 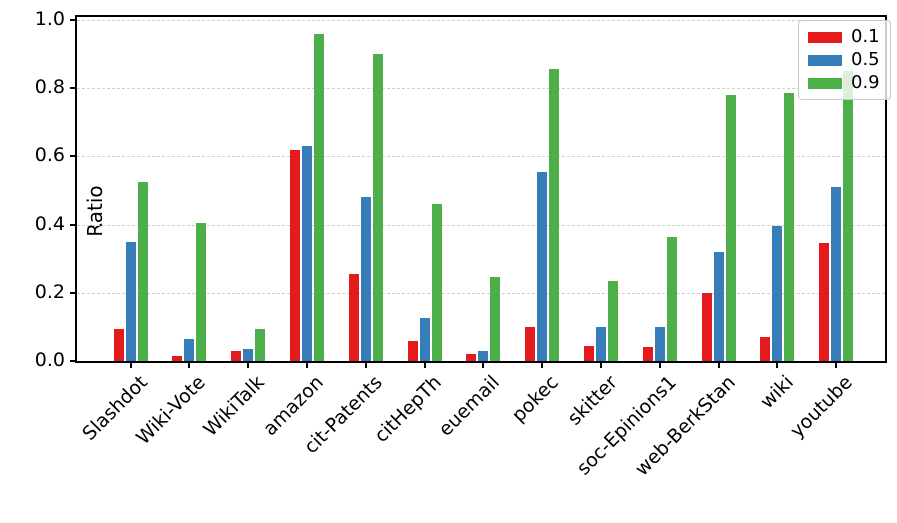 What do you see at coordinates (848, 216) in the screenshot?
I see `bar-youtube-0.9` at bounding box center [848, 216].